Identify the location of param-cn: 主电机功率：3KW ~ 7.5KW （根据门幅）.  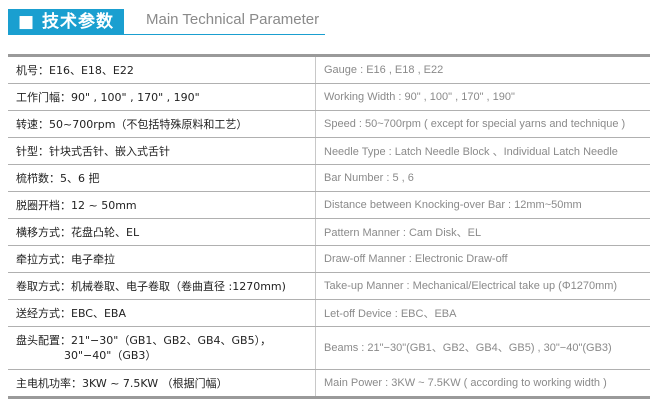
(162, 383).